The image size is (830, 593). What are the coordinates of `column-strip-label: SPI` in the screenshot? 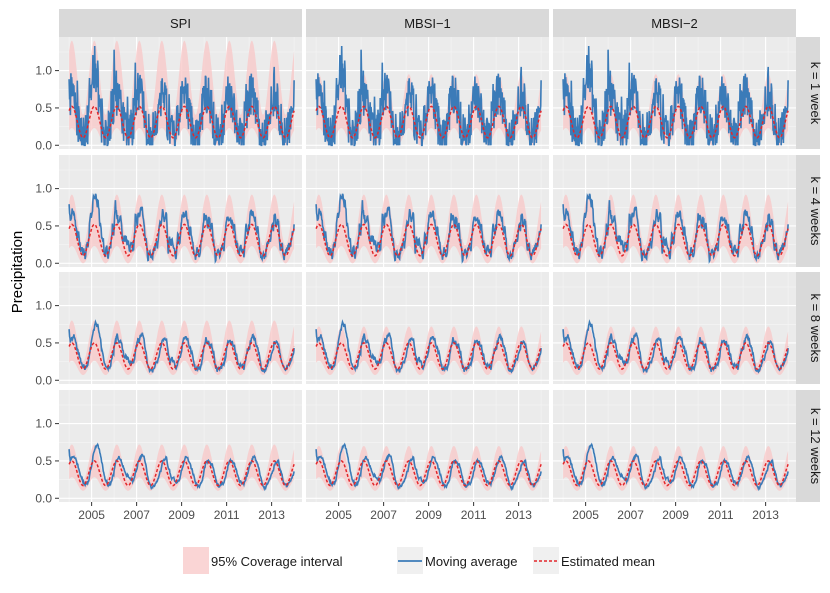 It's located at (180, 23).